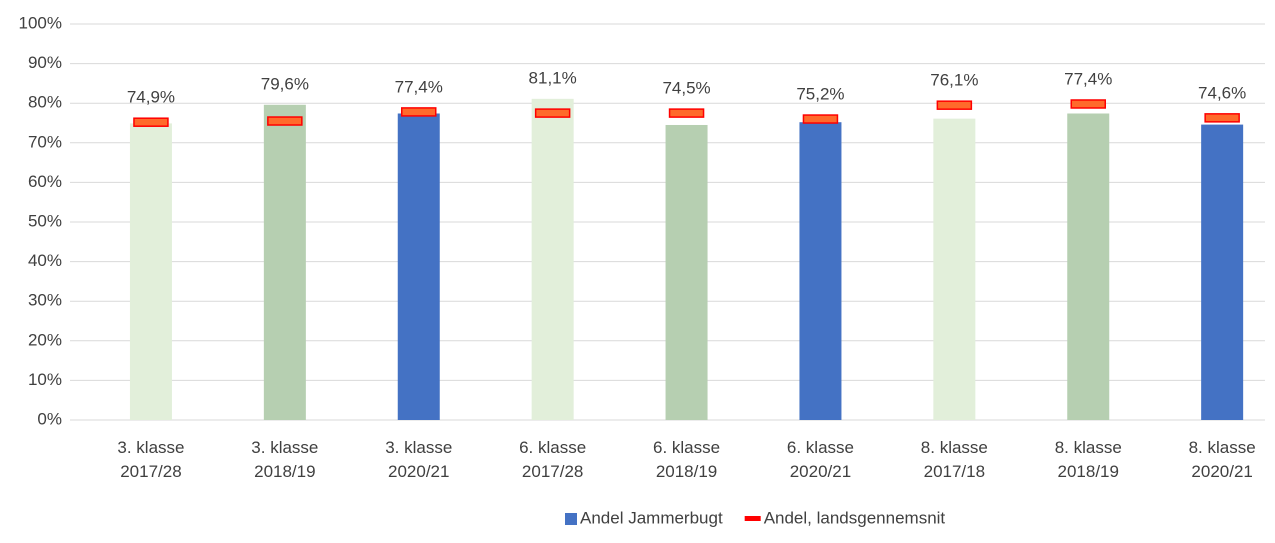  Describe the element at coordinates (45, 260) in the screenshot. I see `y-tick-label: 40%` at that location.